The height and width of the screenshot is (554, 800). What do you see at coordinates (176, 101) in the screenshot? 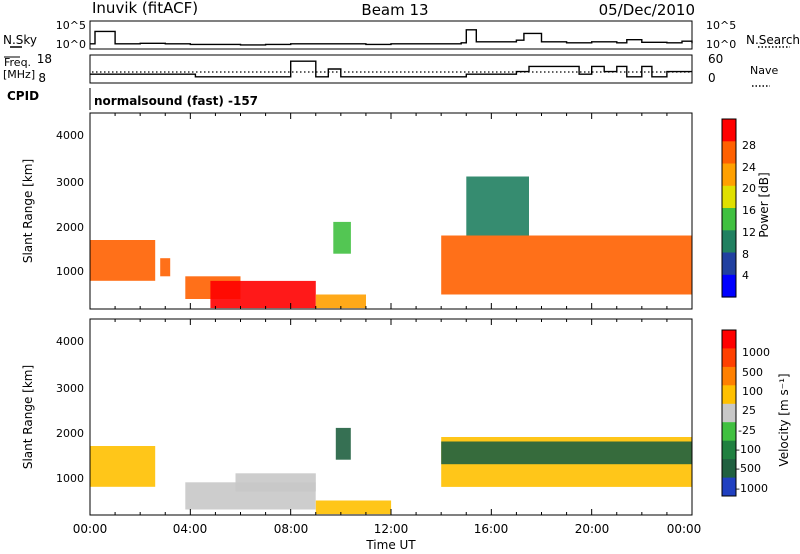
I see `cpid-value: normalsound (fast) -157` at bounding box center [176, 101].